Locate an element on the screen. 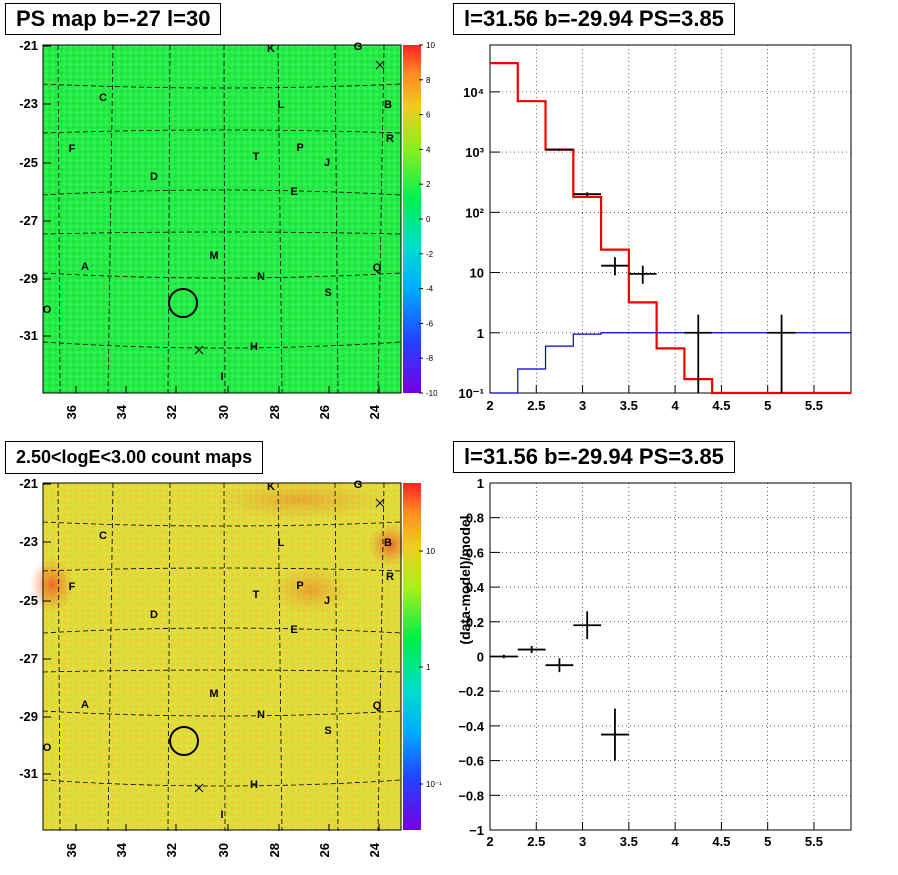 This screenshot has height=875, width=898. source-label-t: T is located at coordinates (256, 595).